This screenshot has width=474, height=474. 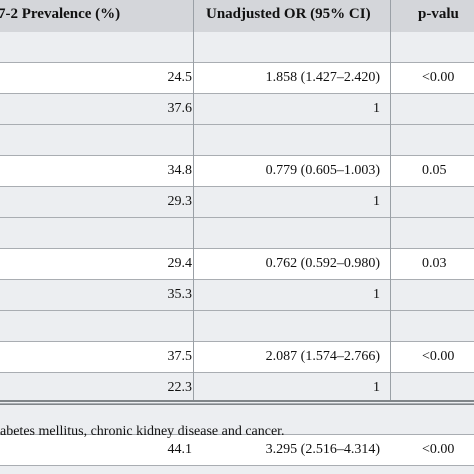 What do you see at coordinates (180, 77) in the screenshot?
I see `prevalence-cell: 24.5` at bounding box center [180, 77].